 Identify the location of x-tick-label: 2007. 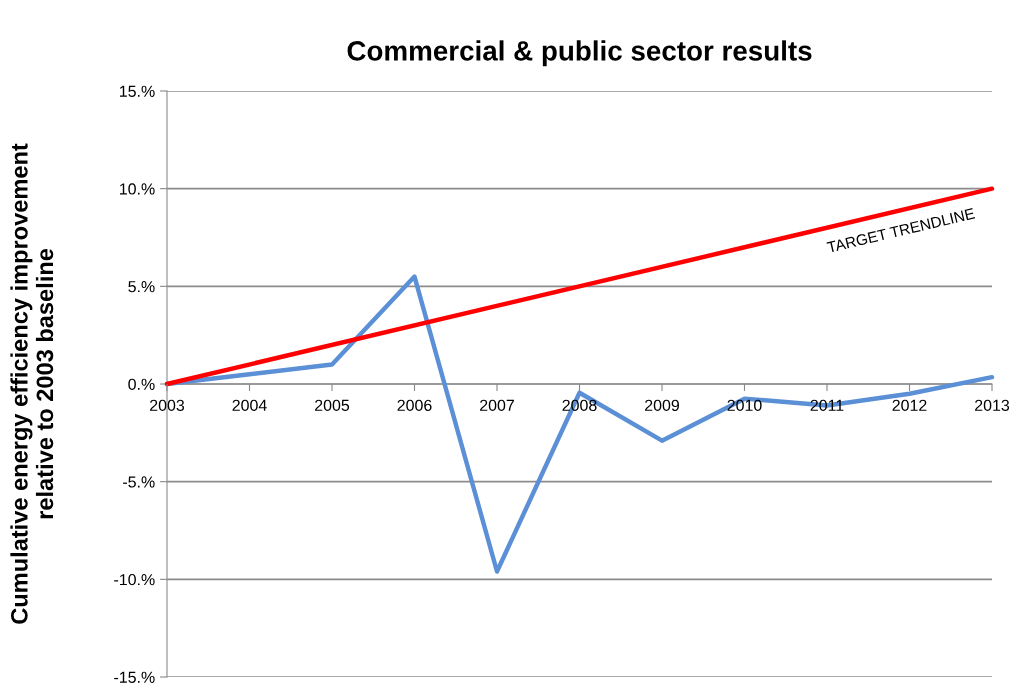
(497, 405).